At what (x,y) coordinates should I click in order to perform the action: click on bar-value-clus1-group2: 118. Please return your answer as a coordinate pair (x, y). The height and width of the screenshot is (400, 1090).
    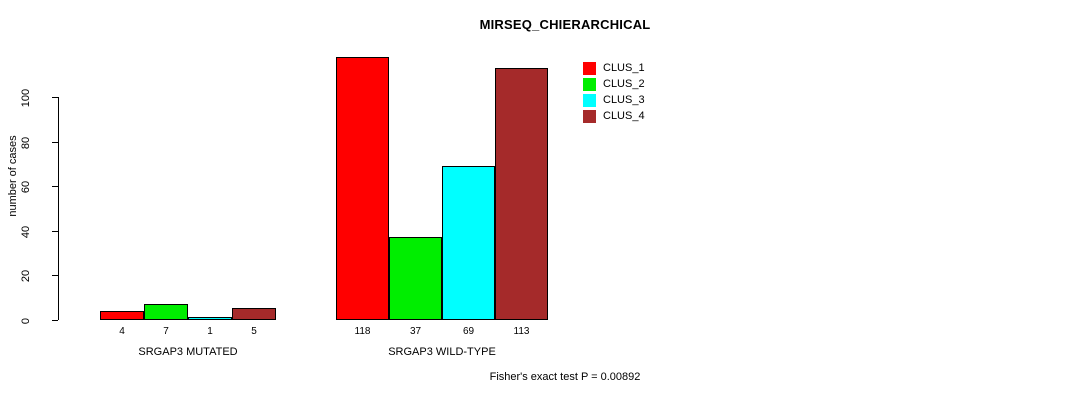
    Looking at the image, I should click on (362, 331).